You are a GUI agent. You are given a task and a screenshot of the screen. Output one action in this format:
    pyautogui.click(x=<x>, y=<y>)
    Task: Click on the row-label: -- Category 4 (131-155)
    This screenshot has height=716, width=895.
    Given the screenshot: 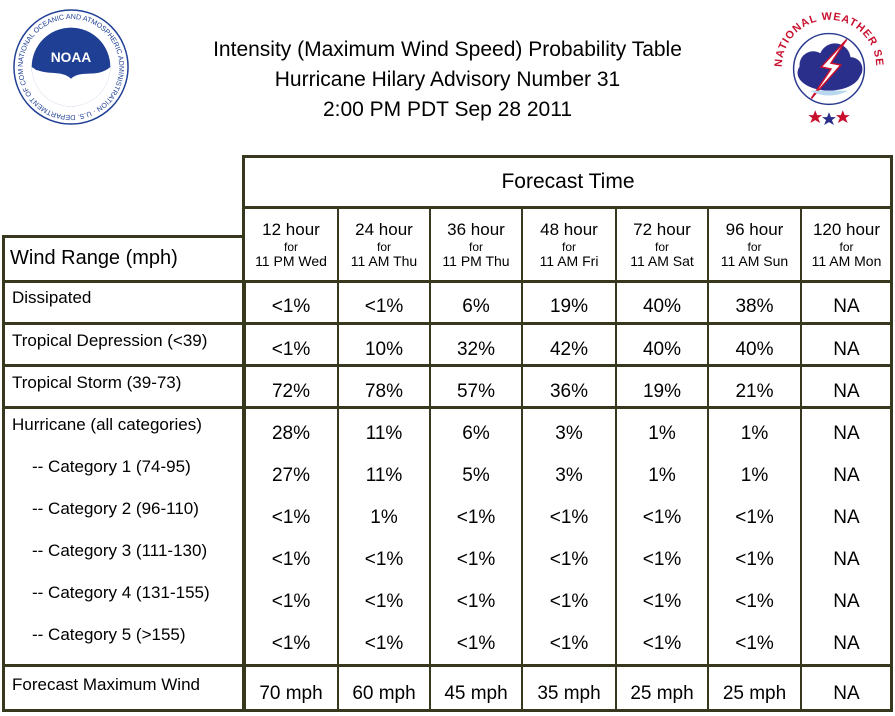 What is the action you would take?
    pyautogui.click(x=121, y=592)
    